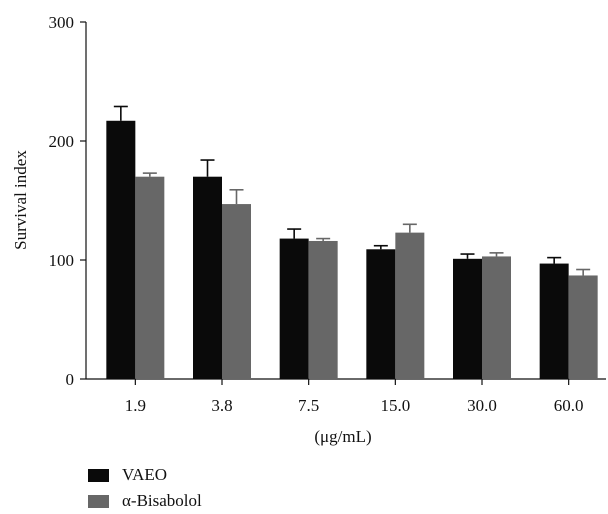 The height and width of the screenshot is (514, 608). Describe the element at coordinates (62, 141) in the screenshot. I see `y-tick-label: 200` at that location.